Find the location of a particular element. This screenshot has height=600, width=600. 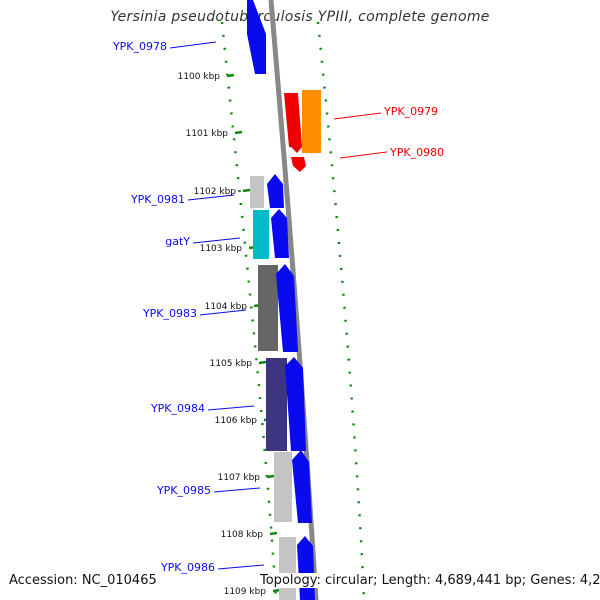

gene-ypk-0978-arrow is located at coordinates (256, 37).